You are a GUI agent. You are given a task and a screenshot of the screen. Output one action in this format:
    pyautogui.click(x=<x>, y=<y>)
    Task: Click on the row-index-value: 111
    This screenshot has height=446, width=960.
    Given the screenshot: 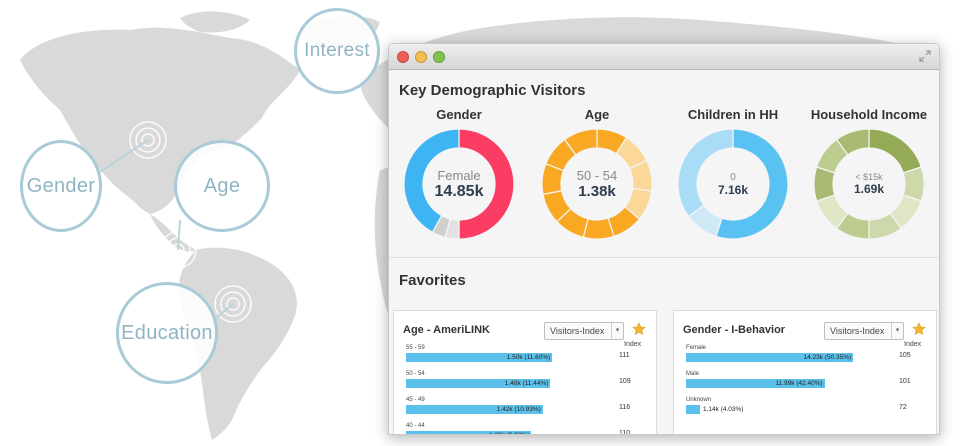 What is the action you would take?
    pyautogui.click(x=624, y=355)
    